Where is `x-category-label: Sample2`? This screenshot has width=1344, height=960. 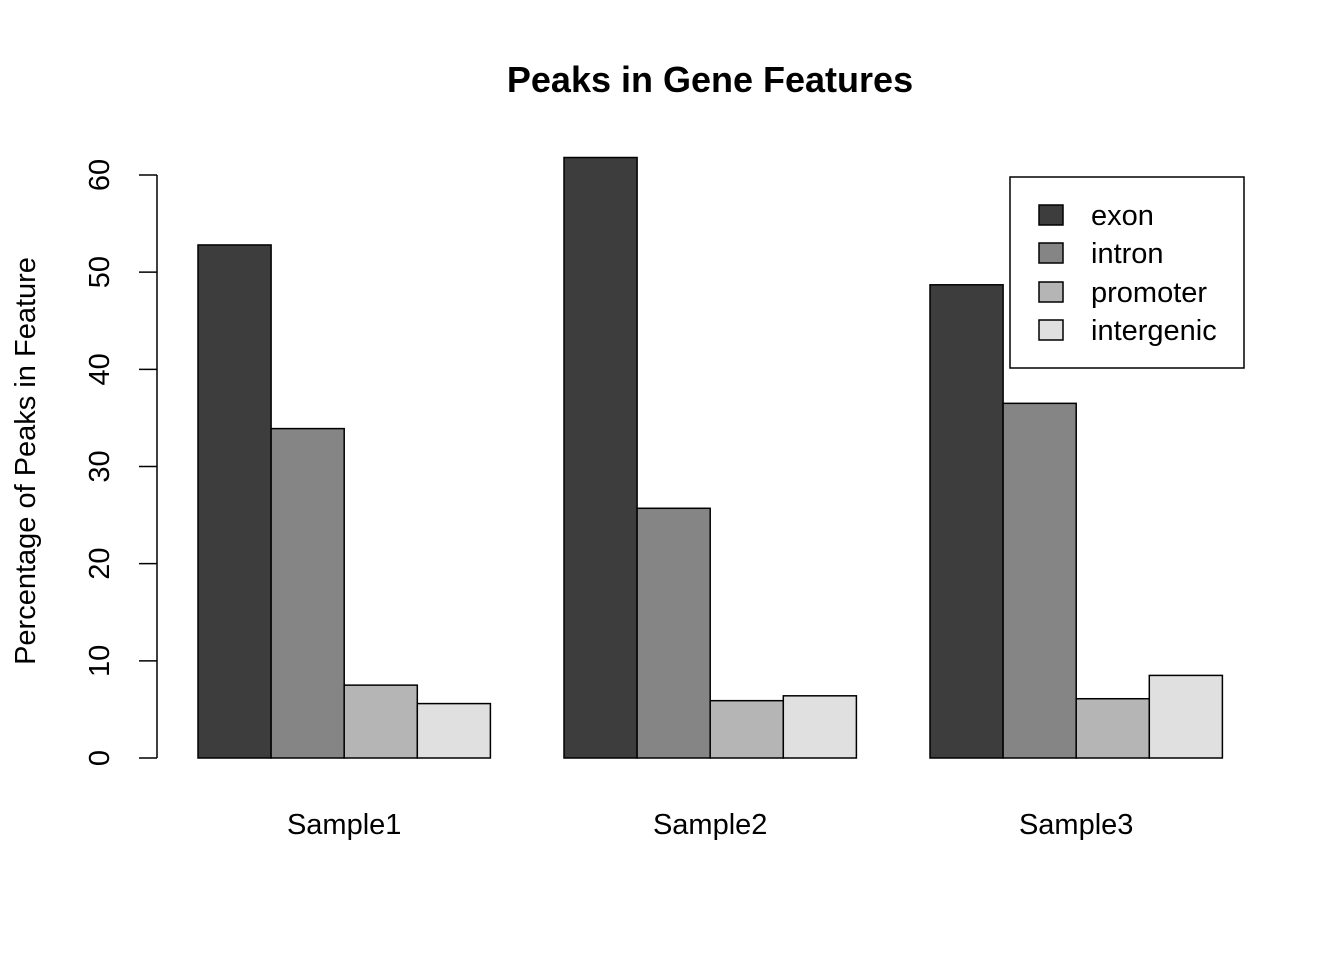 x-category-label: Sample2 is located at coordinates (710, 825).